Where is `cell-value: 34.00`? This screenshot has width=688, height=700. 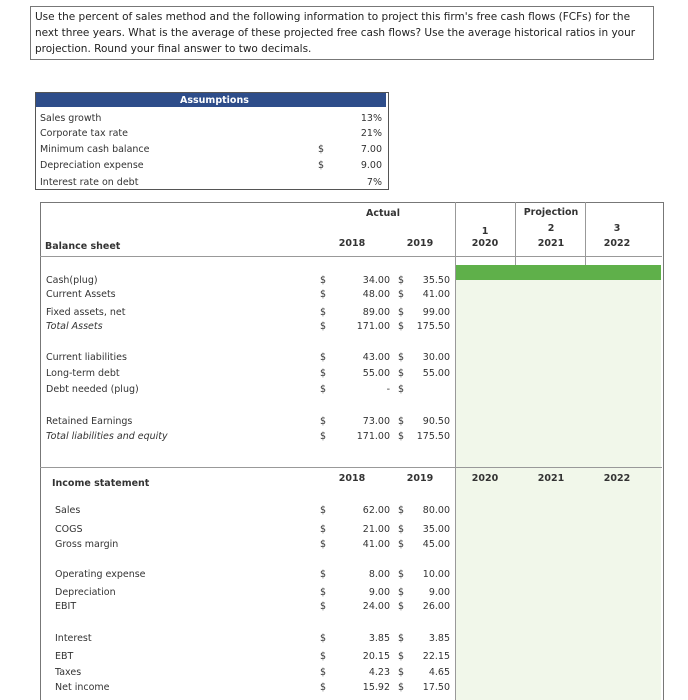
cell-value: 34.00 is located at coordinates (376, 280).